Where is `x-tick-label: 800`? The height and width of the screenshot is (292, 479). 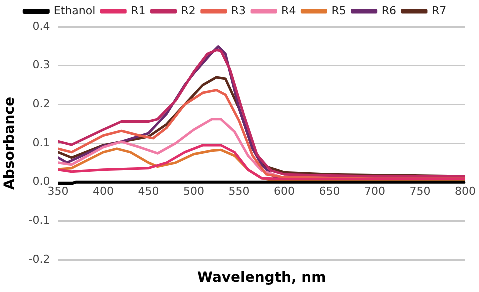
x-tick-label: 800 is located at coordinates (465, 191).